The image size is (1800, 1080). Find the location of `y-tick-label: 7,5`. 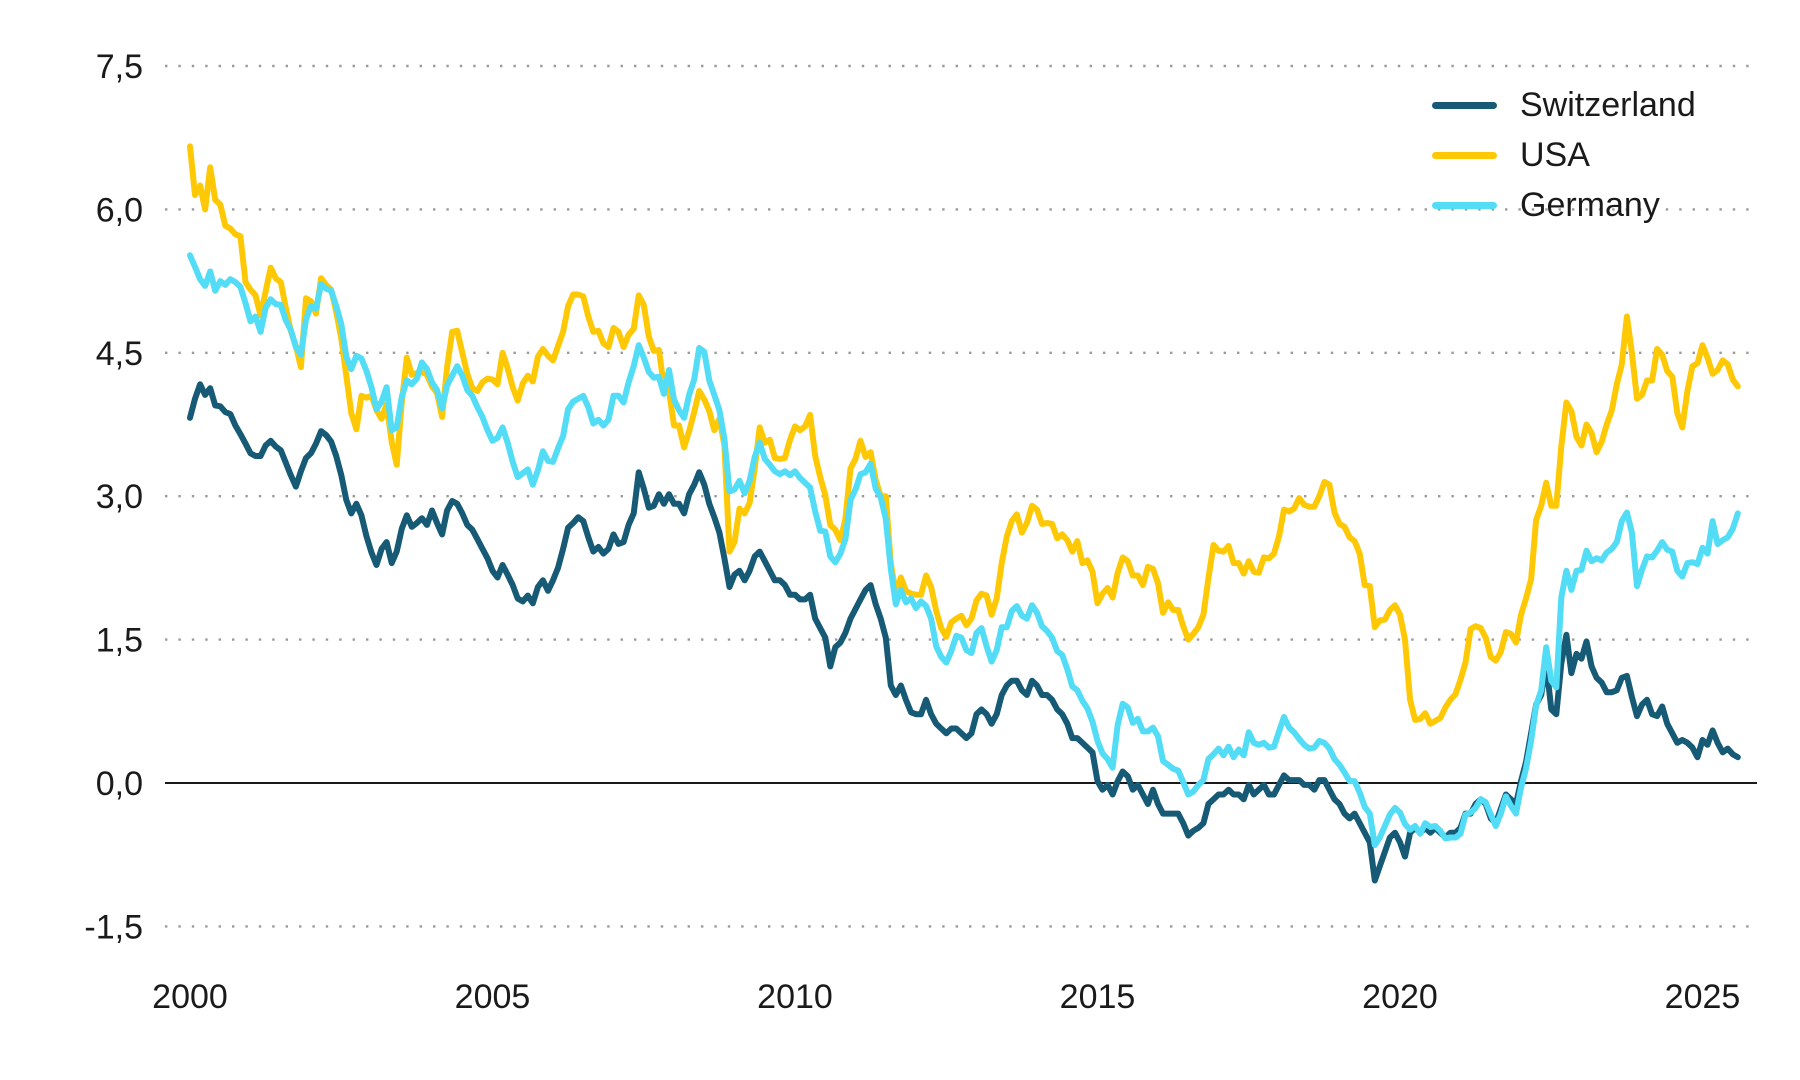

y-tick-label: 7,5 is located at coordinates (119, 67).